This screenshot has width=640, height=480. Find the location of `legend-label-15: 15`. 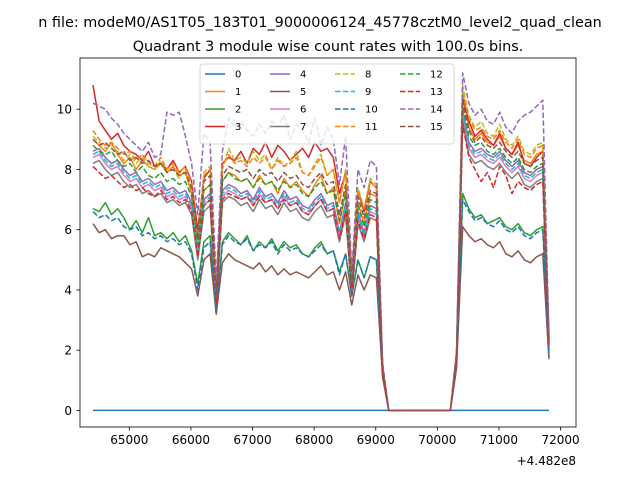

legend-label-15: 15 is located at coordinates (436, 127).